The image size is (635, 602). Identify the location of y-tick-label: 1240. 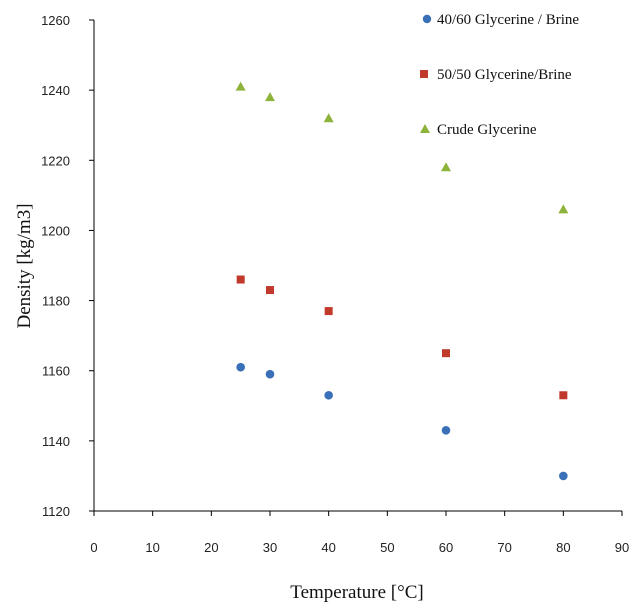
(55, 90).